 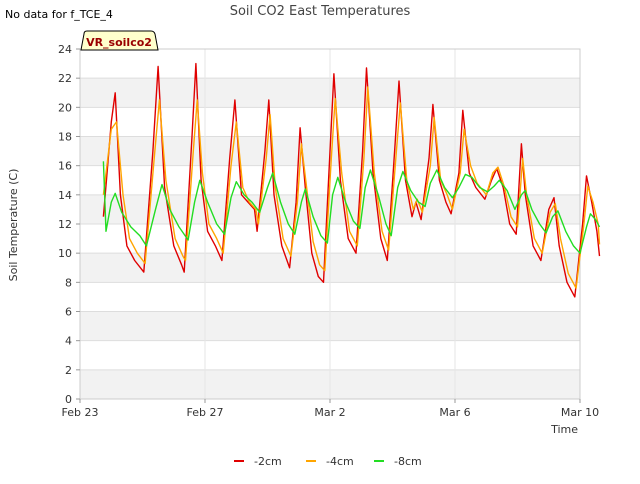 I want to click on y-tick-label: 16, so click(x=65, y=166).